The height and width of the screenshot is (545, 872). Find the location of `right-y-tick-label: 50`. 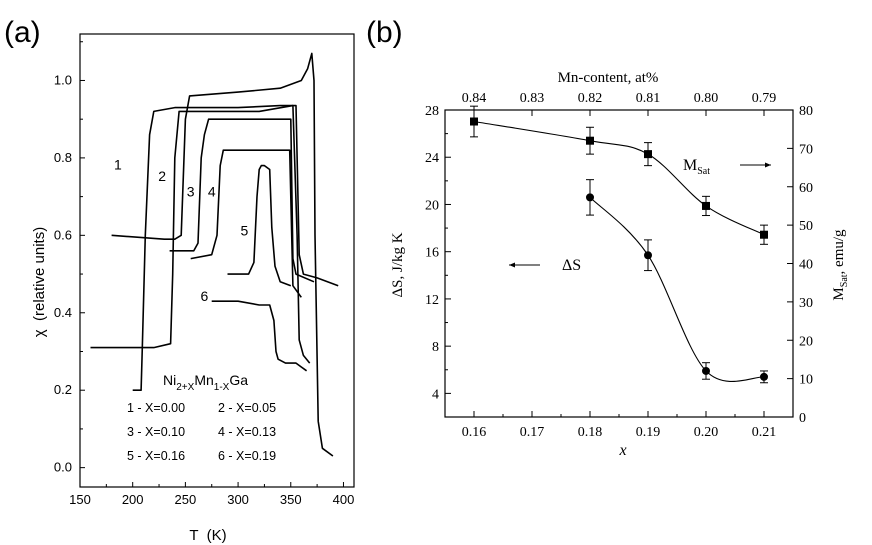

right-y-tick-label: 50 is located at coordinates (806, 226).